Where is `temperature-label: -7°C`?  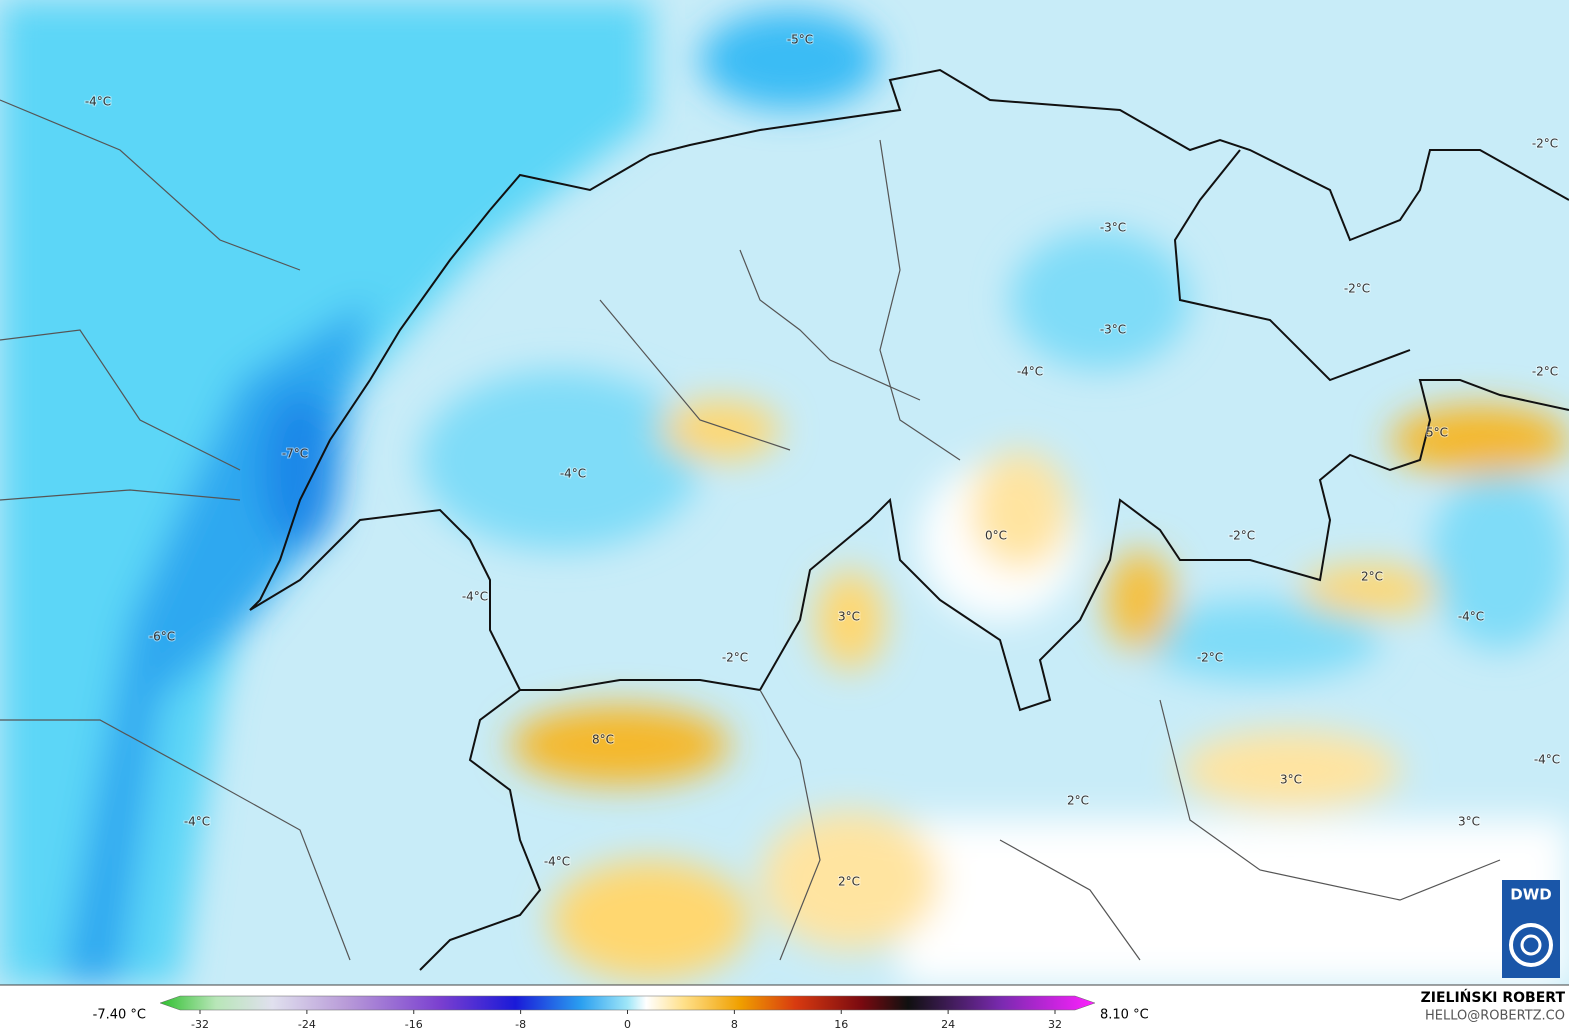 temperature-label: -7°C is located at coordinates (295, 454).